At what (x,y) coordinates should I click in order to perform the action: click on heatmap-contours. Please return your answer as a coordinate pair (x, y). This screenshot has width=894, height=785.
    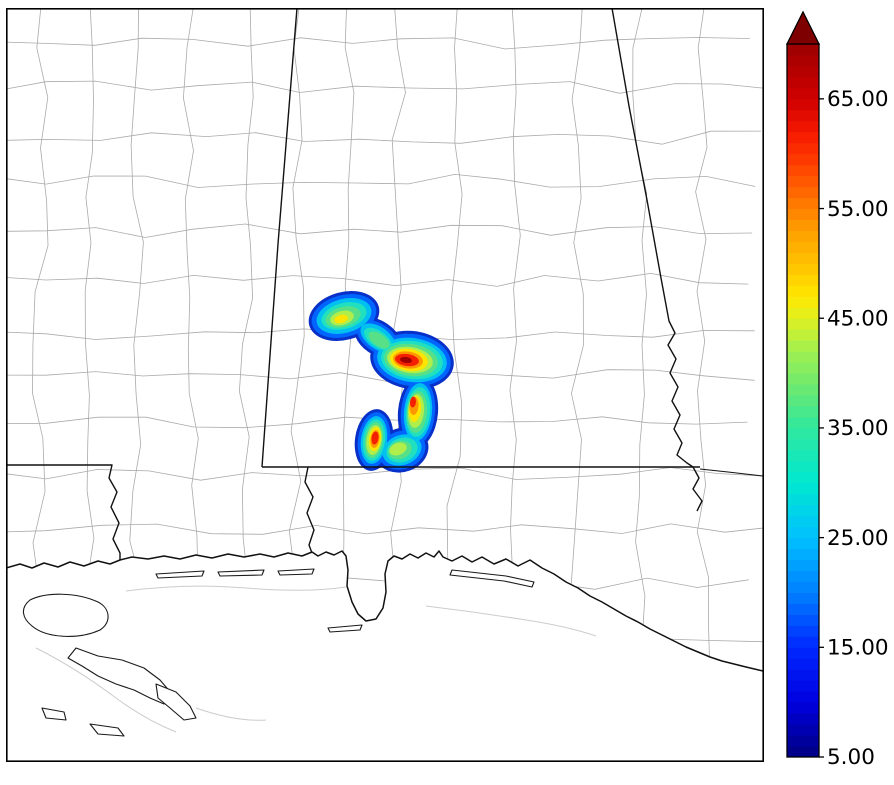
    Looking at the image, I should click on (381, 382).